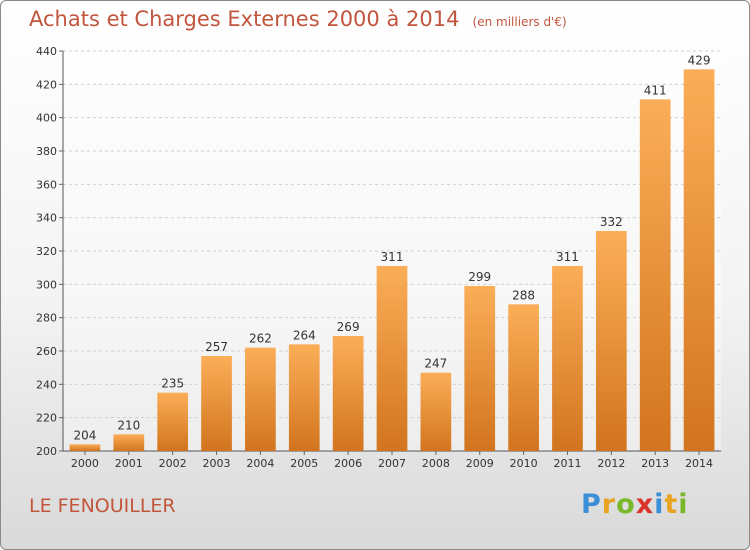  What do you see at coordinates (46, 451) in the screenshot?
I see `y-tick-label: 200` at bounding box center [46, 451].